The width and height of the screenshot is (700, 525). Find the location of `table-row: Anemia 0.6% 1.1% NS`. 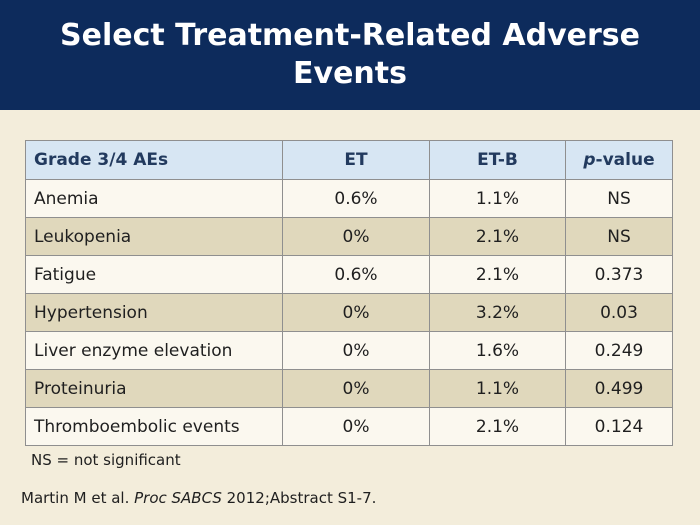

table-row: Anemia 0.6% 1.1% NS is located at coordinates (349, 198).